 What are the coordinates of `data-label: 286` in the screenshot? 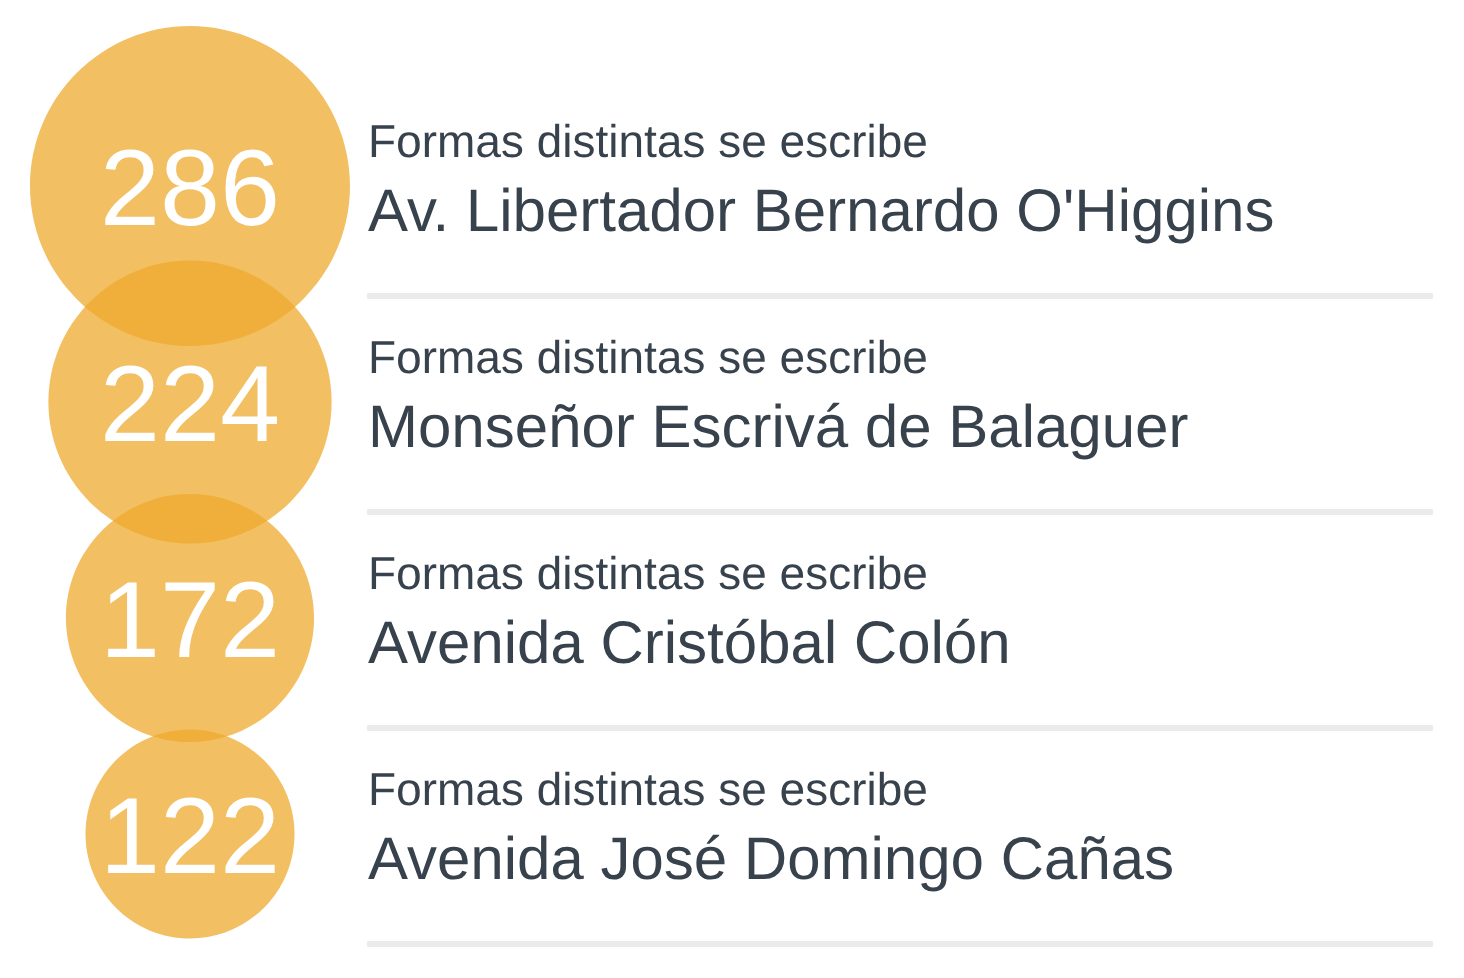 It's located at (190, 187).